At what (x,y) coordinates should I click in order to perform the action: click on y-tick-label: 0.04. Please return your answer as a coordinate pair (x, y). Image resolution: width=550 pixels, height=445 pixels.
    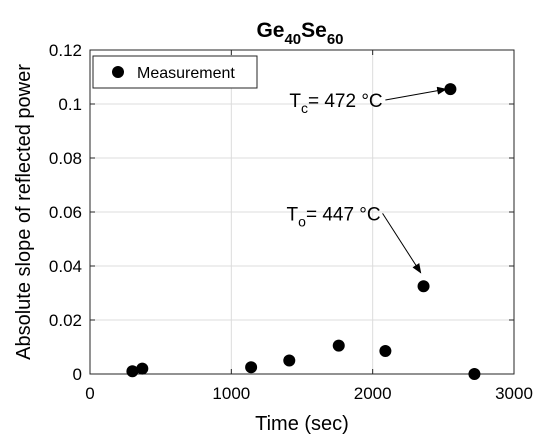
    Looking at the image, I should click on (65, 266).